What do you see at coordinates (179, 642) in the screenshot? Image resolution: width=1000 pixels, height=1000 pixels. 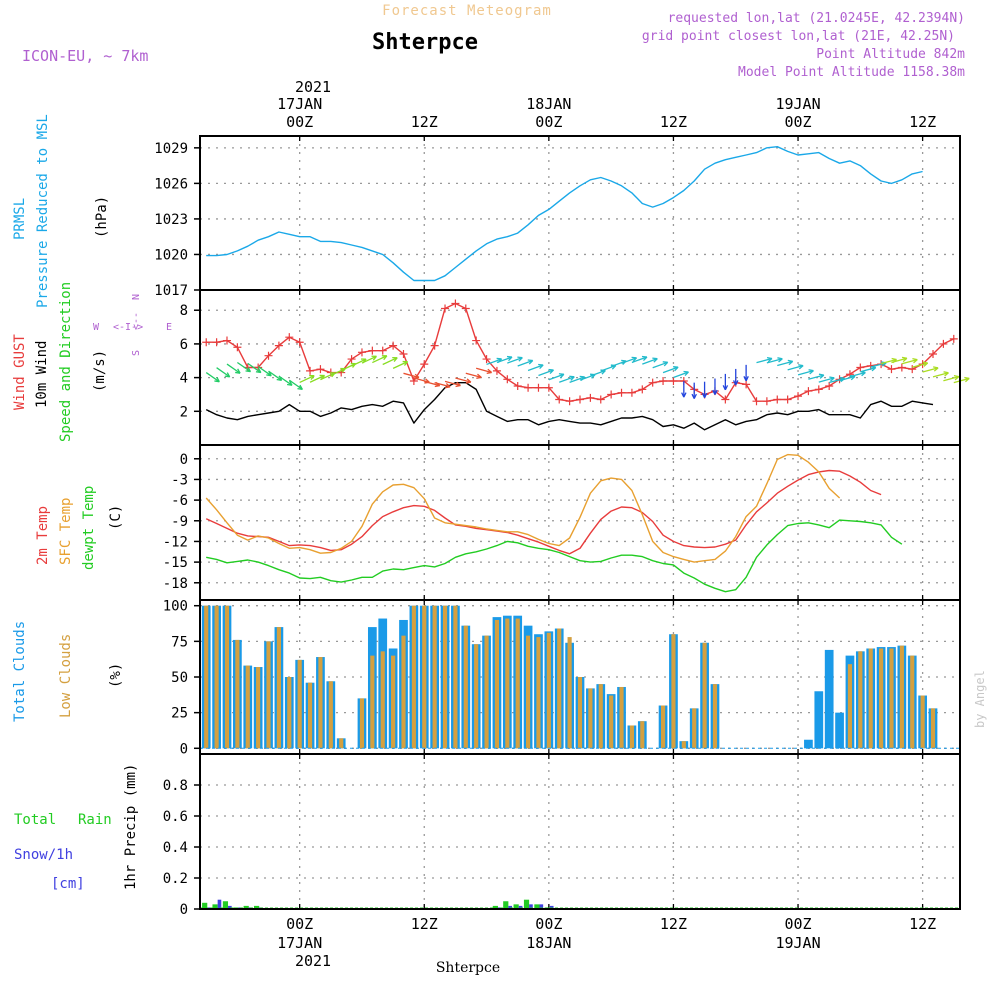 I see `ytick-label: 75` at bounding box center [179, 642].